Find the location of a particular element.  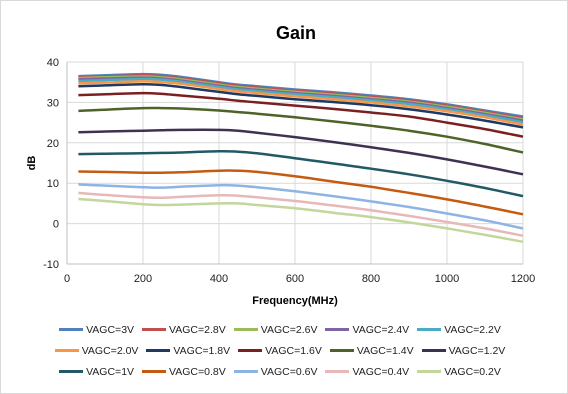

legend-label: VAGC=1V is located at coordinates (110, 371).